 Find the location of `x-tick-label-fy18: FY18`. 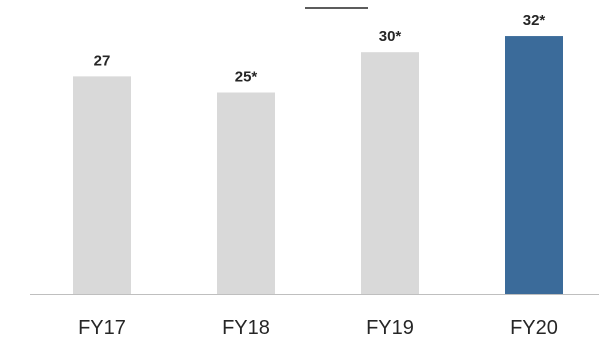

x-tick-label-fy18: FY18 is located at coordinates (246, 328).